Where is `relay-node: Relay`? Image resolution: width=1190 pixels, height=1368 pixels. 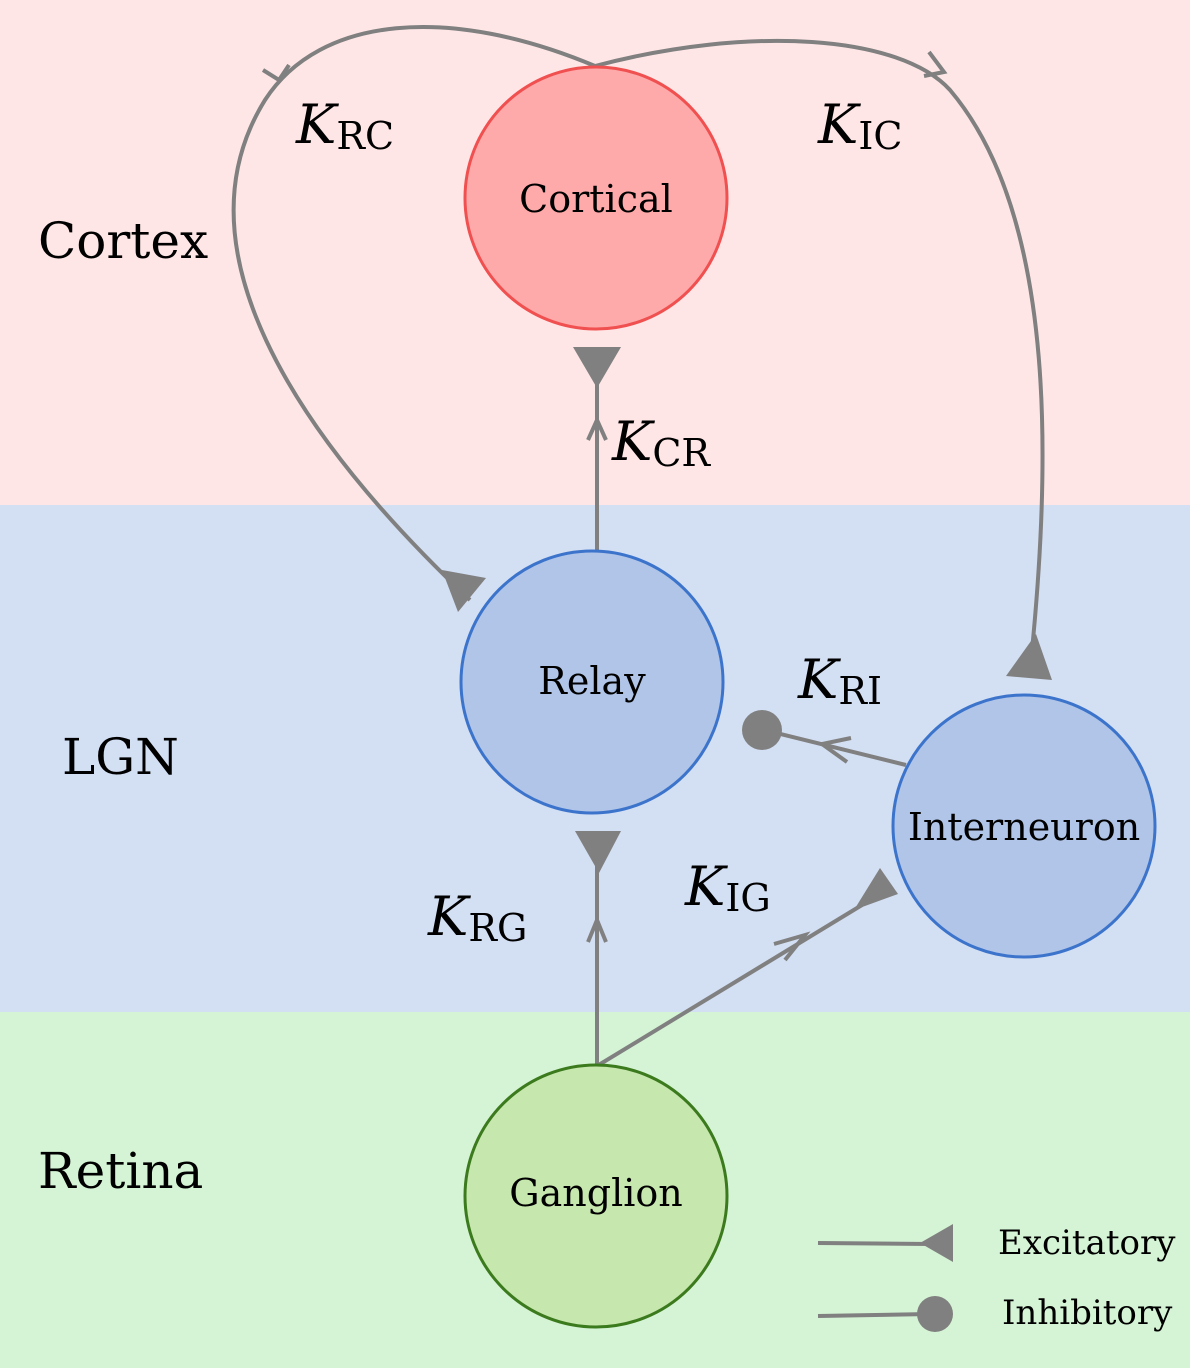 relay-node: Relay is located at coordinates (592, 682).